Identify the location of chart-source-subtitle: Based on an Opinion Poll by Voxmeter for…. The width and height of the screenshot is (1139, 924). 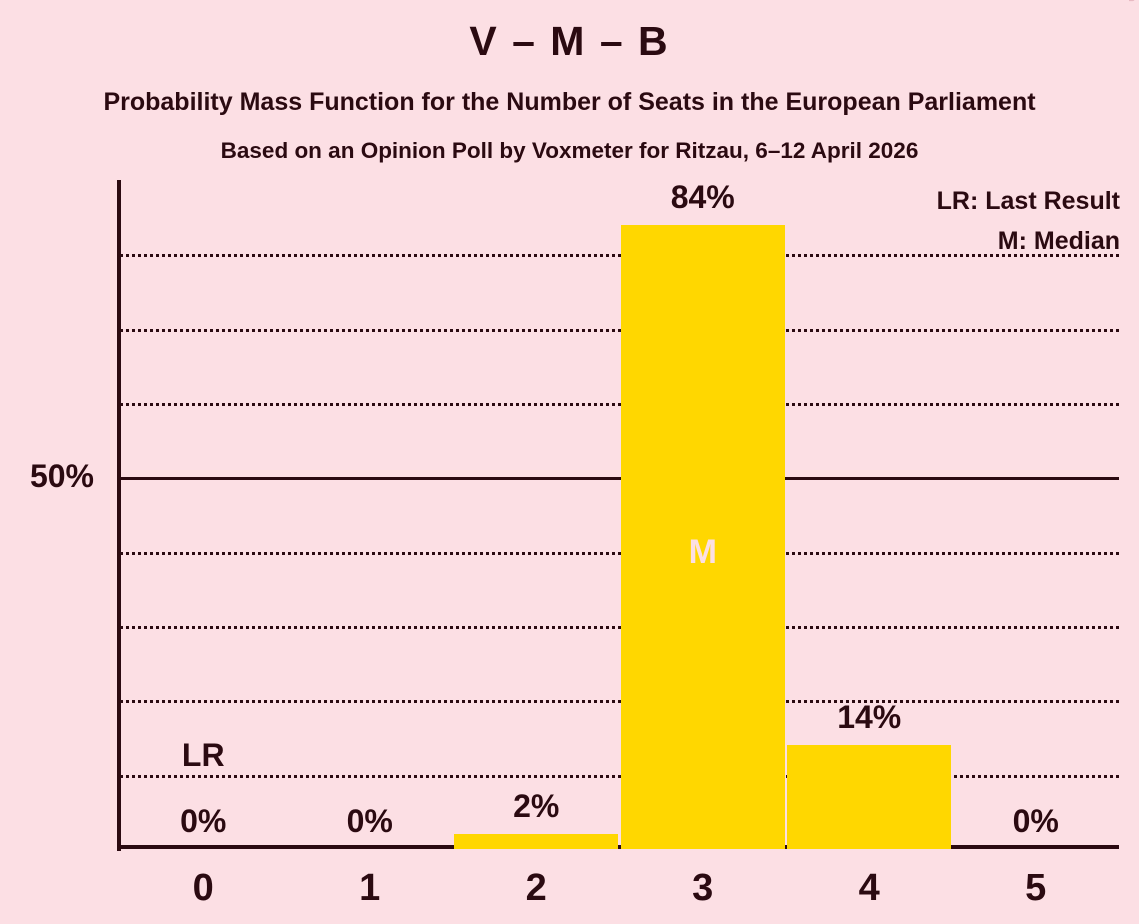
(569, 150).